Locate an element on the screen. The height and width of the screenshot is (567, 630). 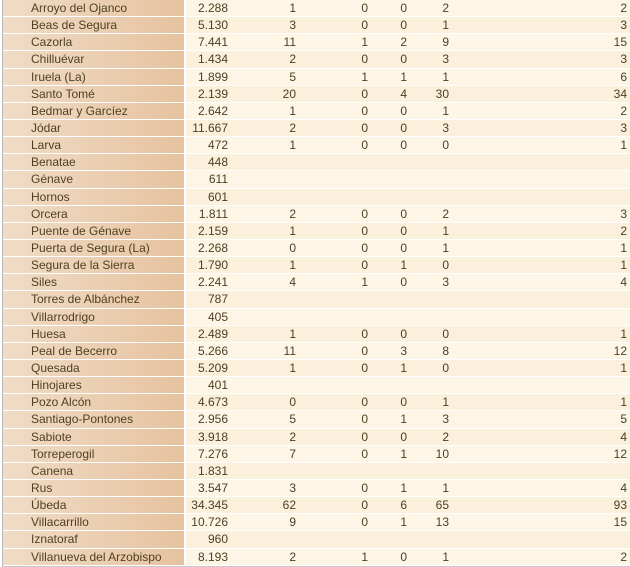
municipality-name-cell: Arroyo del Ojanco is located at coordinates (94, 9).